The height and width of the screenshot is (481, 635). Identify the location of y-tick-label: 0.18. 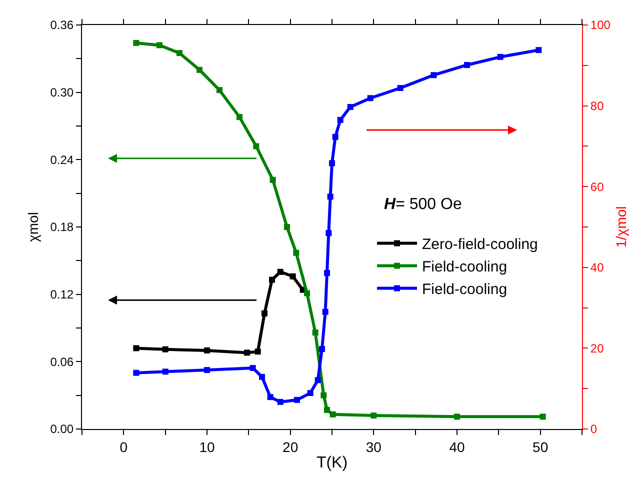
(62, 227).